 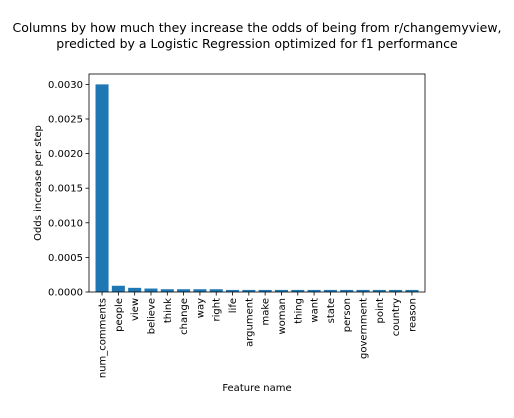 I want to click on x-tick-label: believe, so click(x=151, y=316).